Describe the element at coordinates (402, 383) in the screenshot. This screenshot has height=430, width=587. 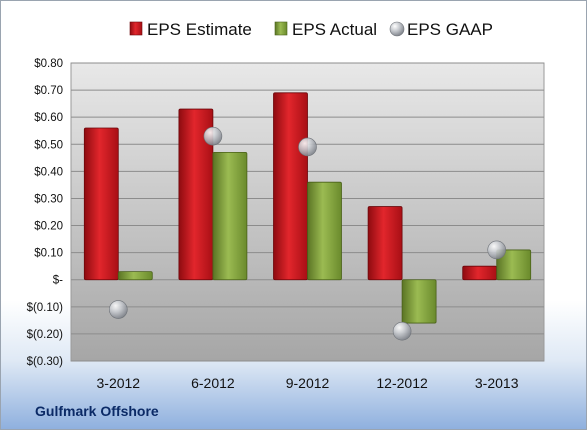
I see `x-tick-label: 12-2012` at that location.